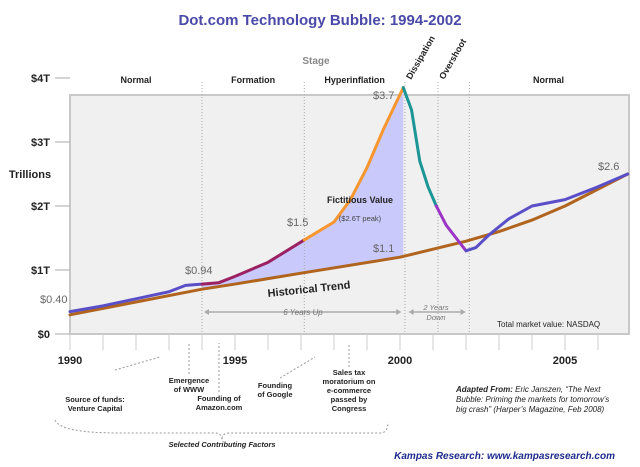 The image size is (640, 467). Describe the element at coordinates (565, 361) in the screenshot. I see `x-tick-label: 2005` at that location.